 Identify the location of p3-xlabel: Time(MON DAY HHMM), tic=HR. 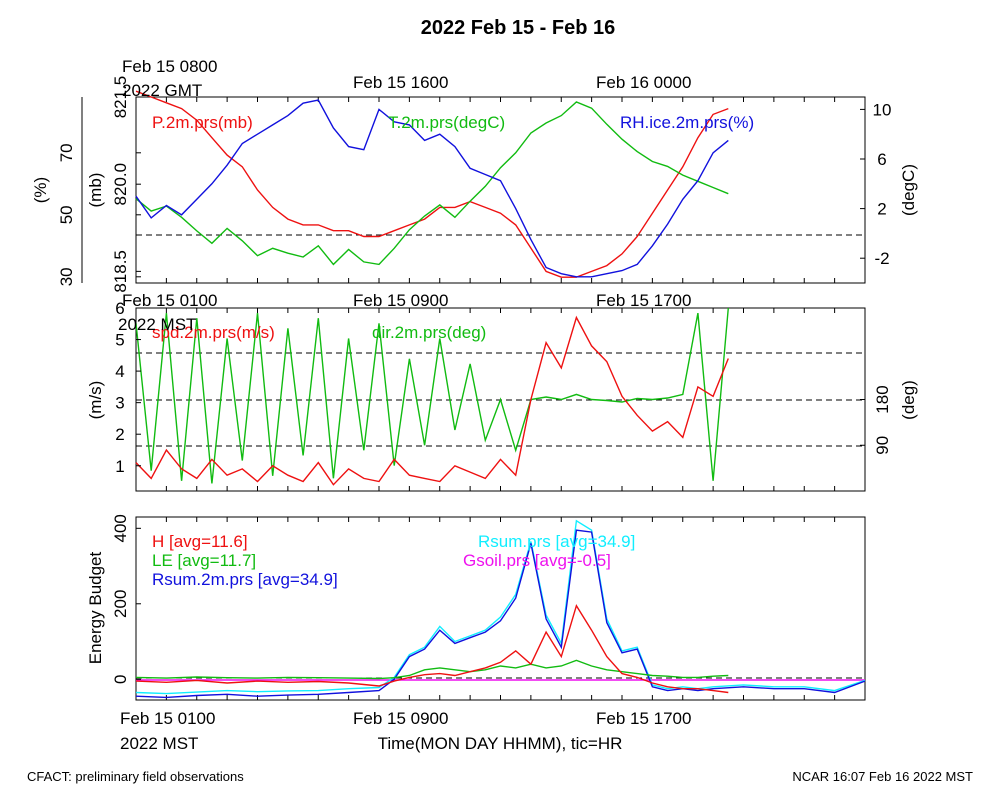
(500, 743).